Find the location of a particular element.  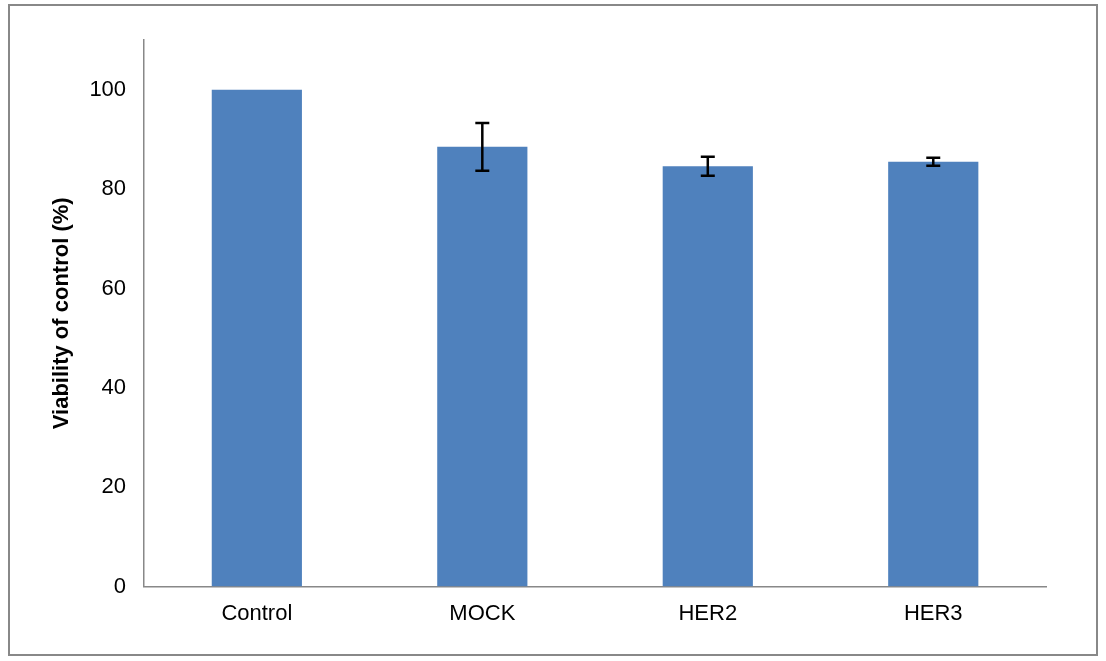

y-tick-label: 100 is located at coordinates (108, 88).